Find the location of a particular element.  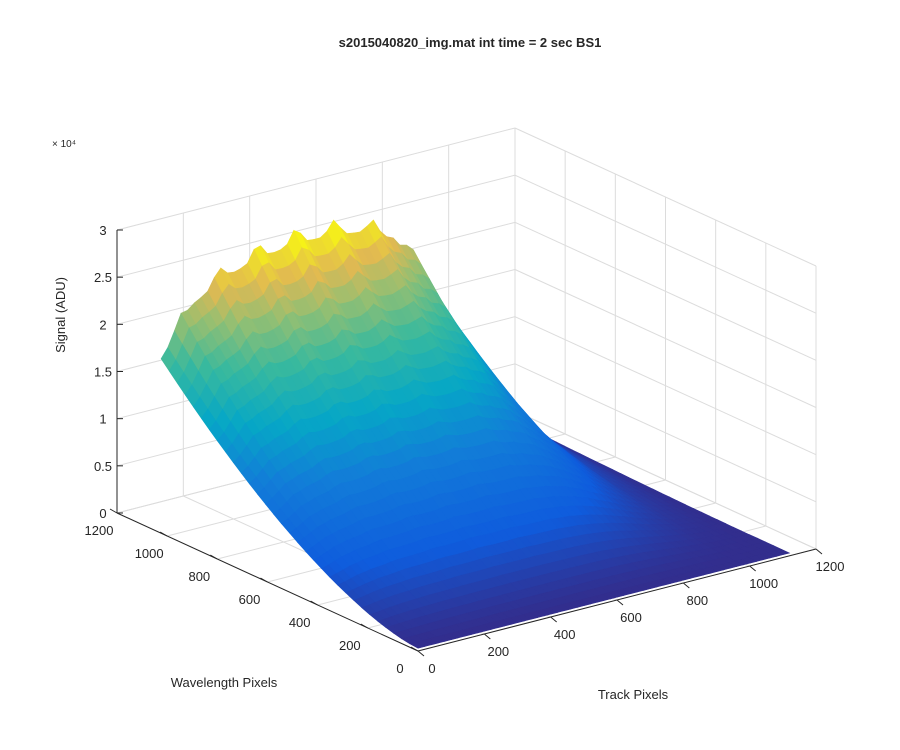

chart-title: s2015040820_img.mat int time = 2 sec BS1 is located at coordinates (470, 42).